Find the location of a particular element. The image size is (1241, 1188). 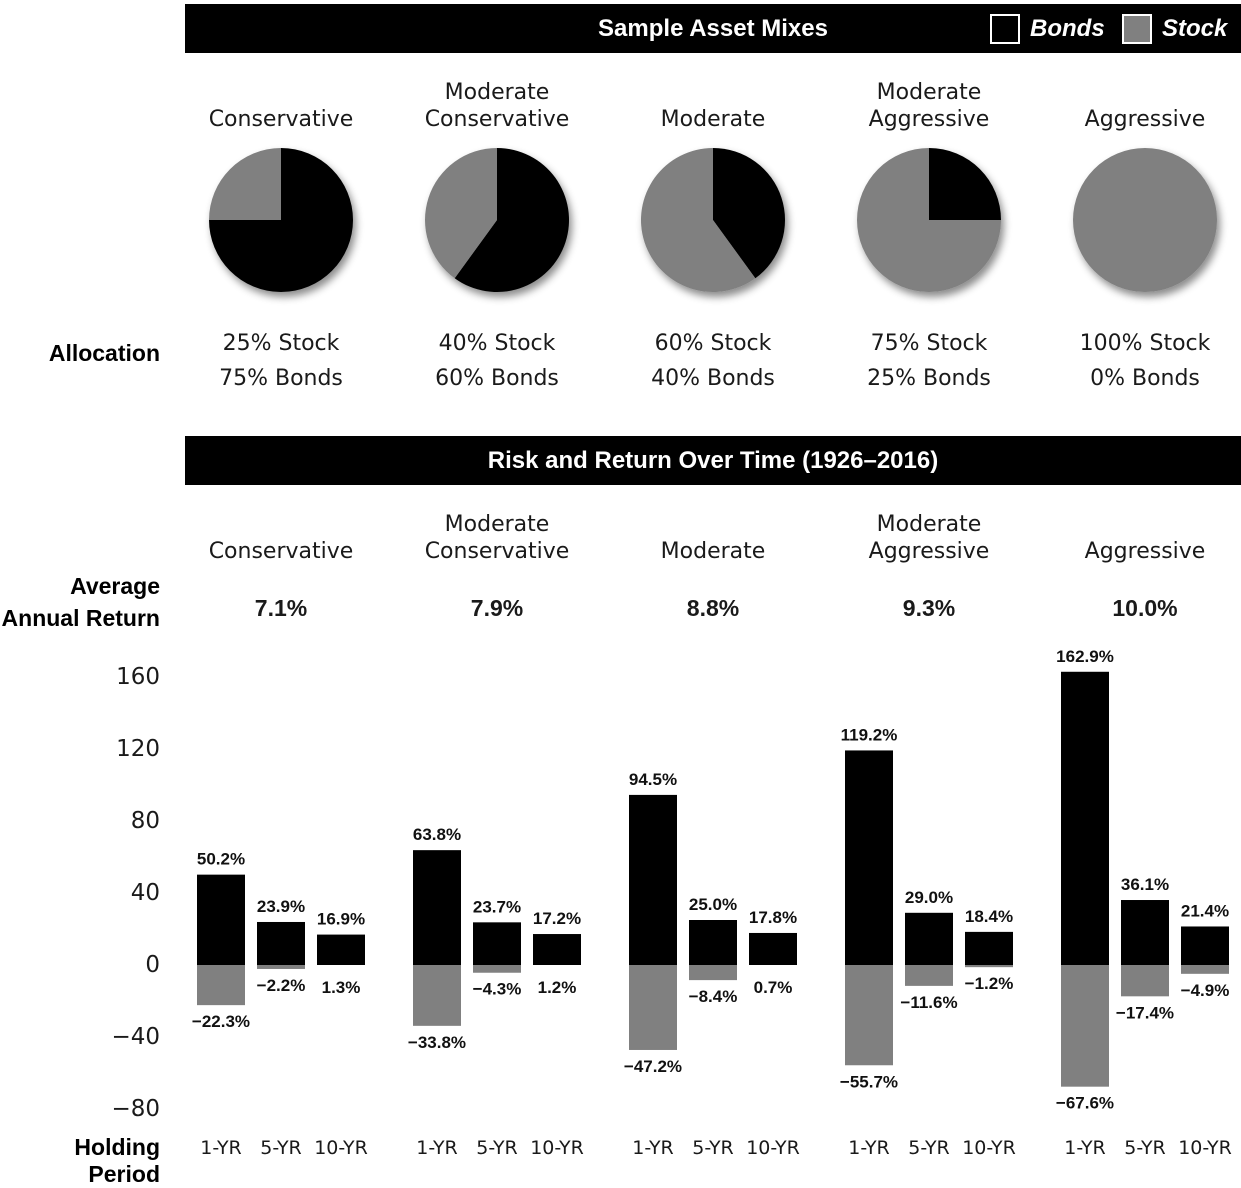

mix-name-mod-conservative-top: Moderate Conservative is located at coordinates (497, 106).